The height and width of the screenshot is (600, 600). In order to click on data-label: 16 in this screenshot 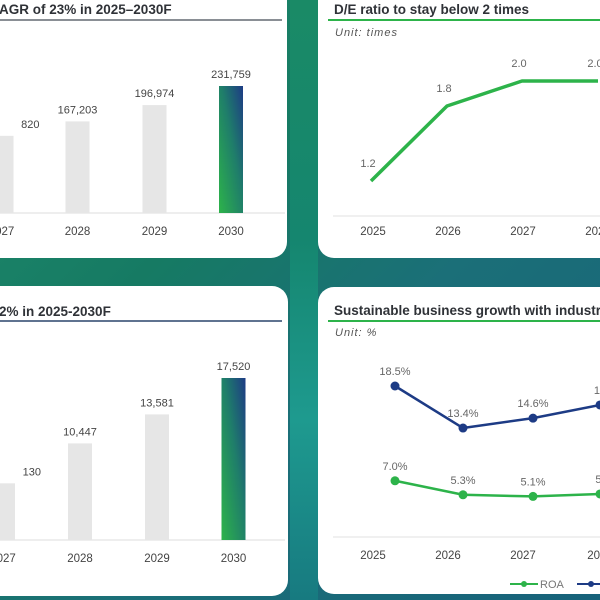, I will do `click(597, 391)`.